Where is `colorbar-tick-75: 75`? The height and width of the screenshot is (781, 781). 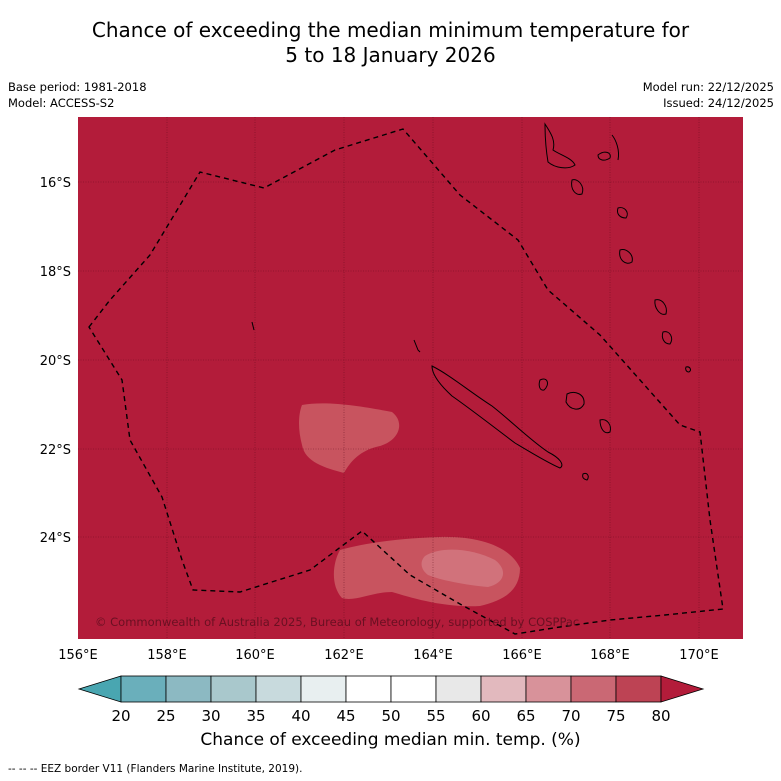
colorbar-tick-75: 75 is located at coordinates (615, 716).